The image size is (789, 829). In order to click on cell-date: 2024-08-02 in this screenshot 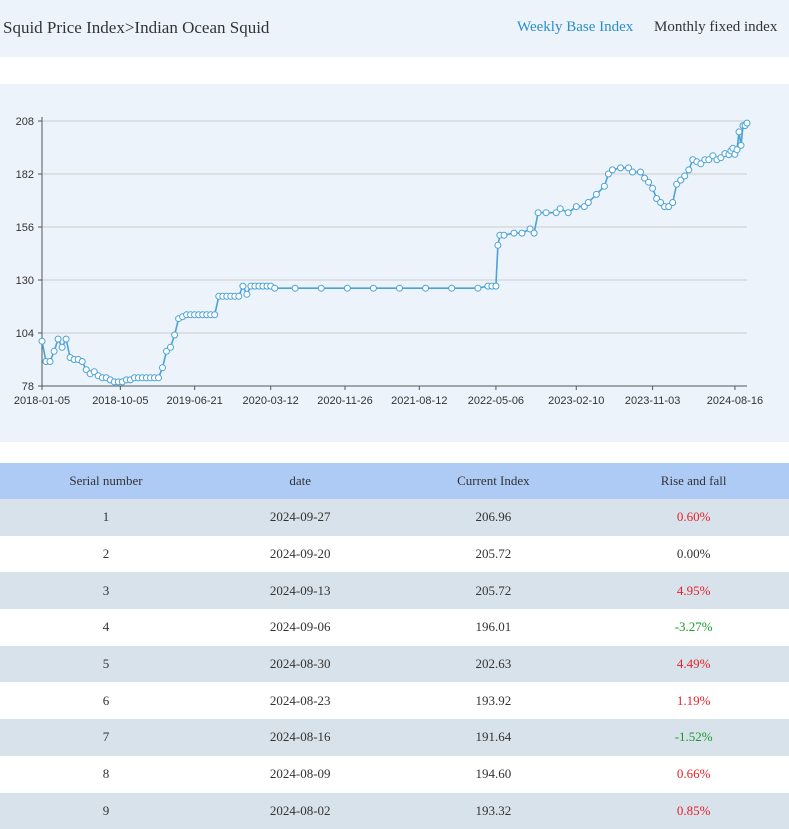, I will do `click(300, 811)`.